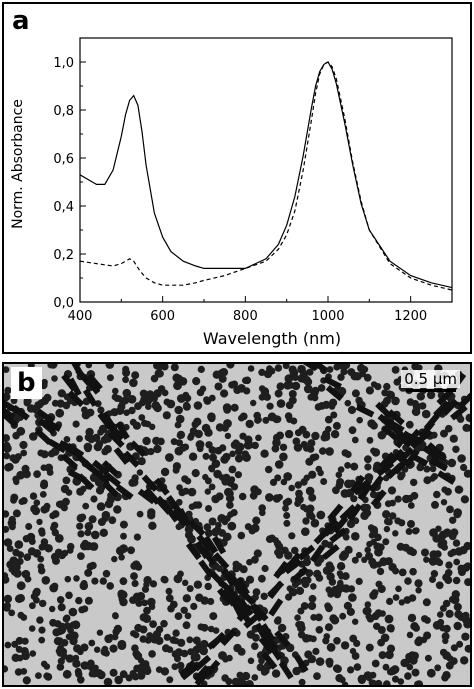 This screenshot has width=474, height=689. Describe the element at coordinates (430, 390) in the screenshot. I see `scale-bar-line` at that location.